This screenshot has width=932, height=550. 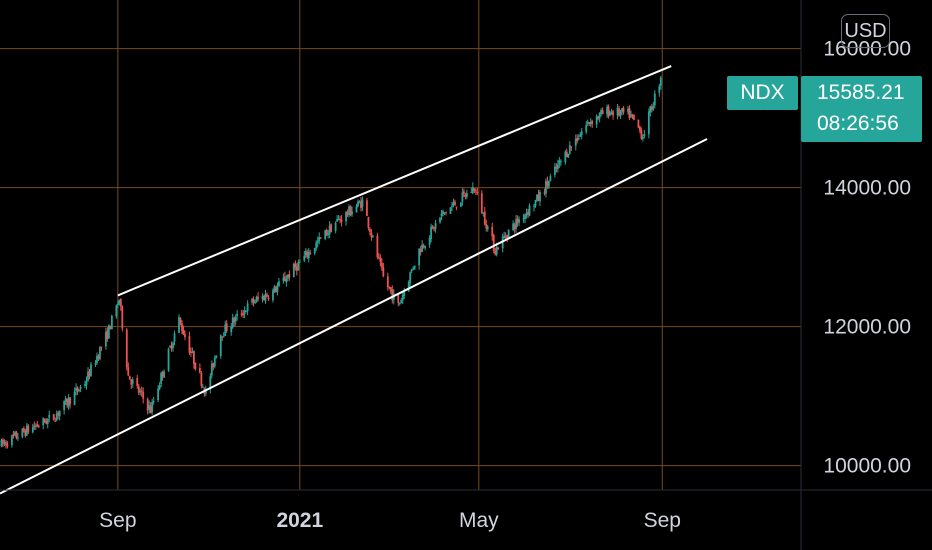 What do you see at coordinates (390, 520) in the screenshot?
I see `time-axis: Sep 2021 May Sep` at bounding box center [390, 520].